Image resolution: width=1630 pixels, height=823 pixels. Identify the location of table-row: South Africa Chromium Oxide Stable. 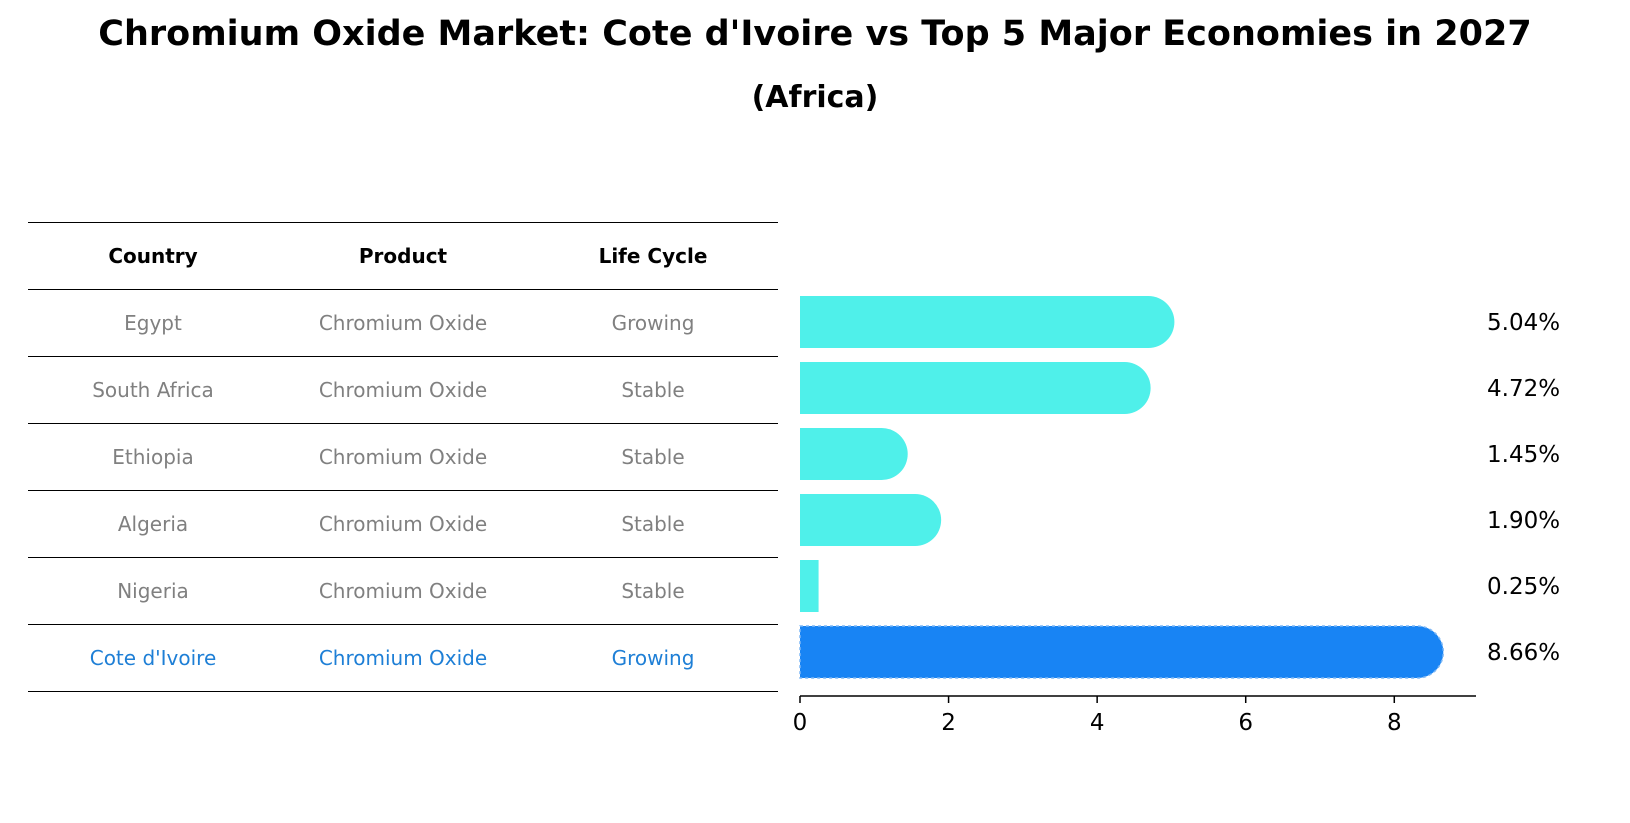
(403, 389).